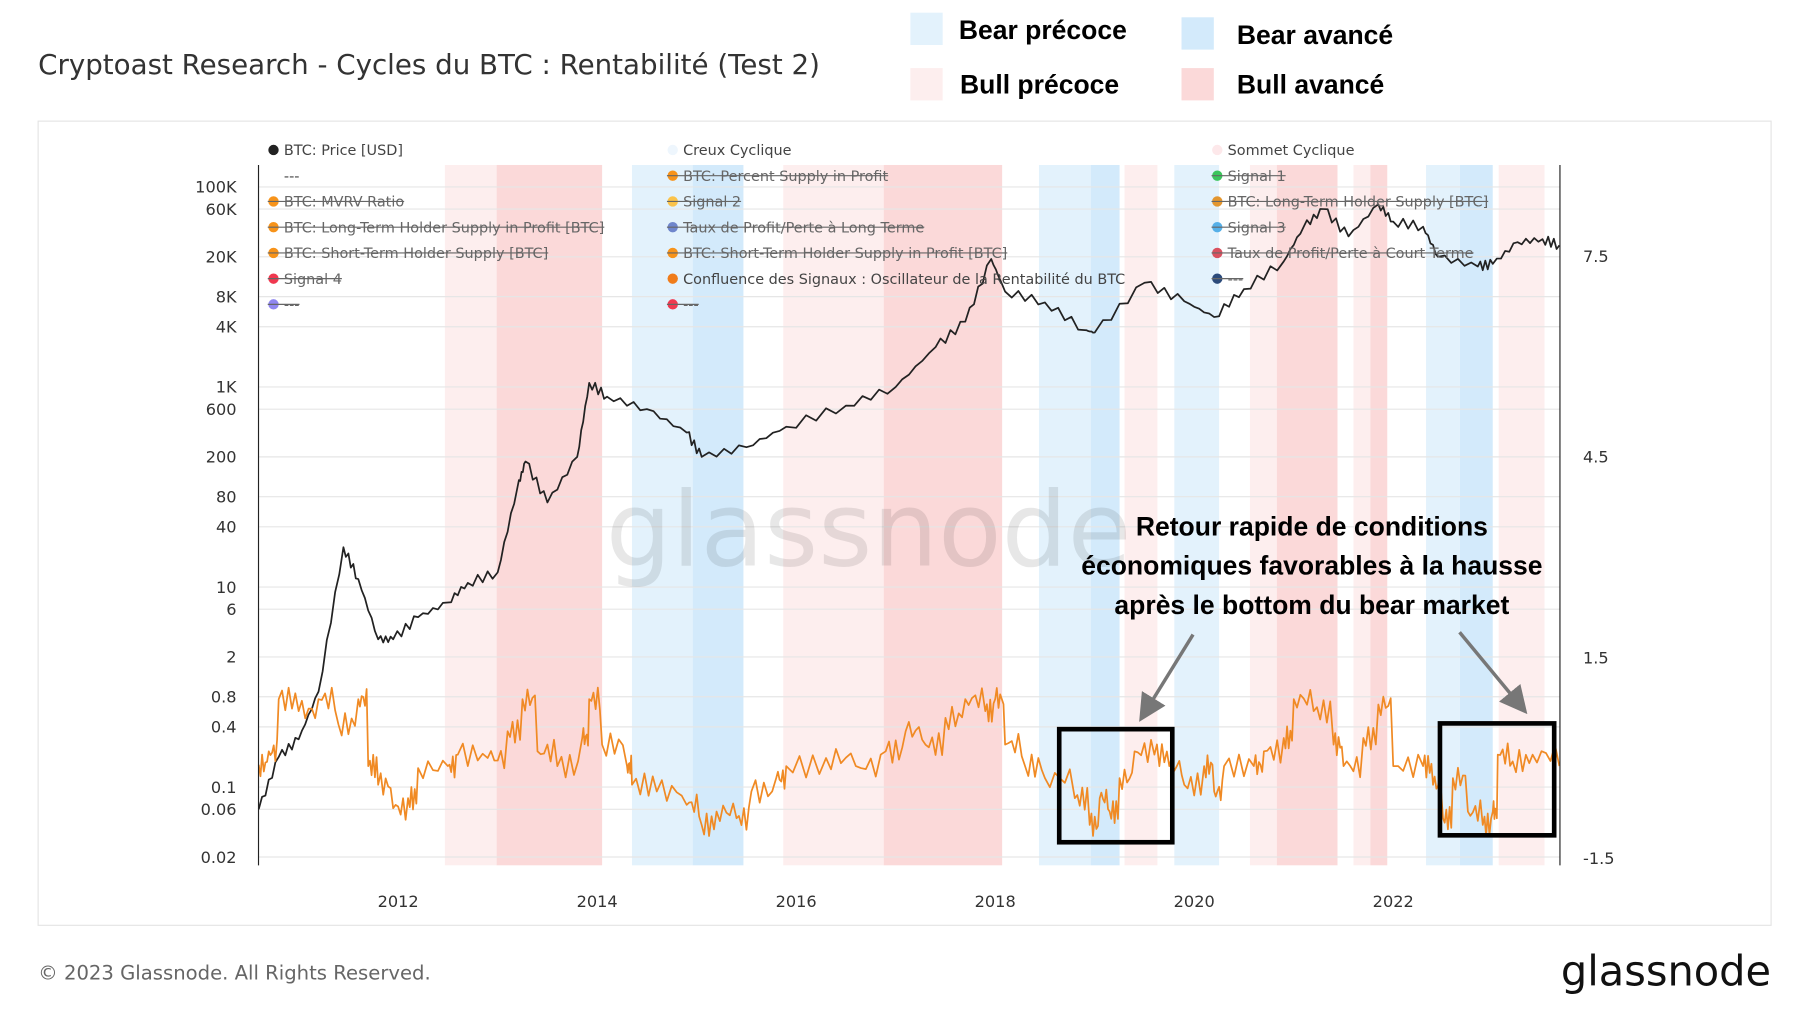 This screenshot has height=1013, width=1800. I want to click on highlight-box-2023, so click(1497, 779).